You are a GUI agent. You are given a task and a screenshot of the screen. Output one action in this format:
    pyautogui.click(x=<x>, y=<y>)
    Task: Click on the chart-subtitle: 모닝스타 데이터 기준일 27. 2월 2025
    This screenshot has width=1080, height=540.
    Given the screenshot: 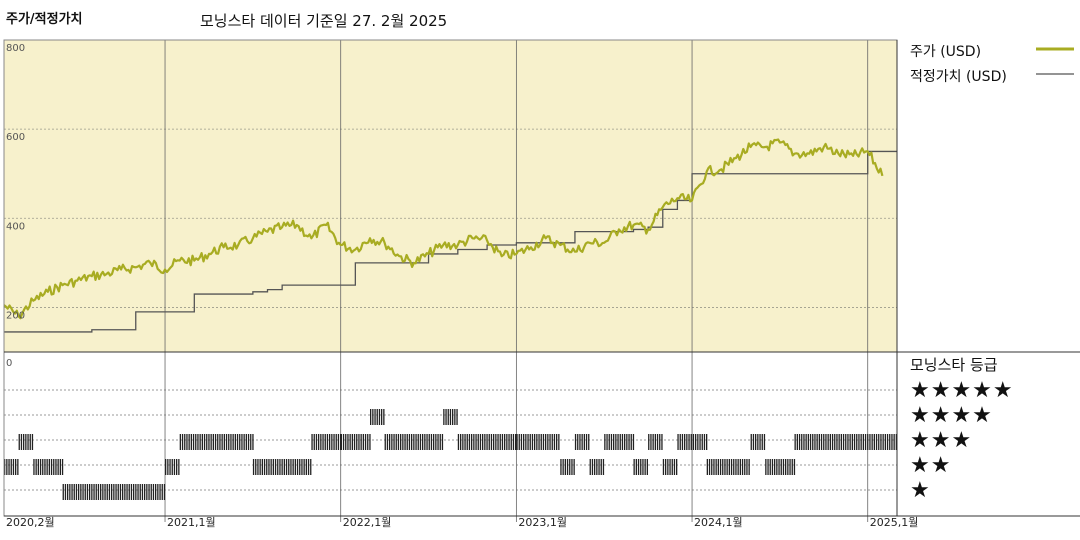 What is the action you would take?
    pyautogui.click(x=324, y=21)
    